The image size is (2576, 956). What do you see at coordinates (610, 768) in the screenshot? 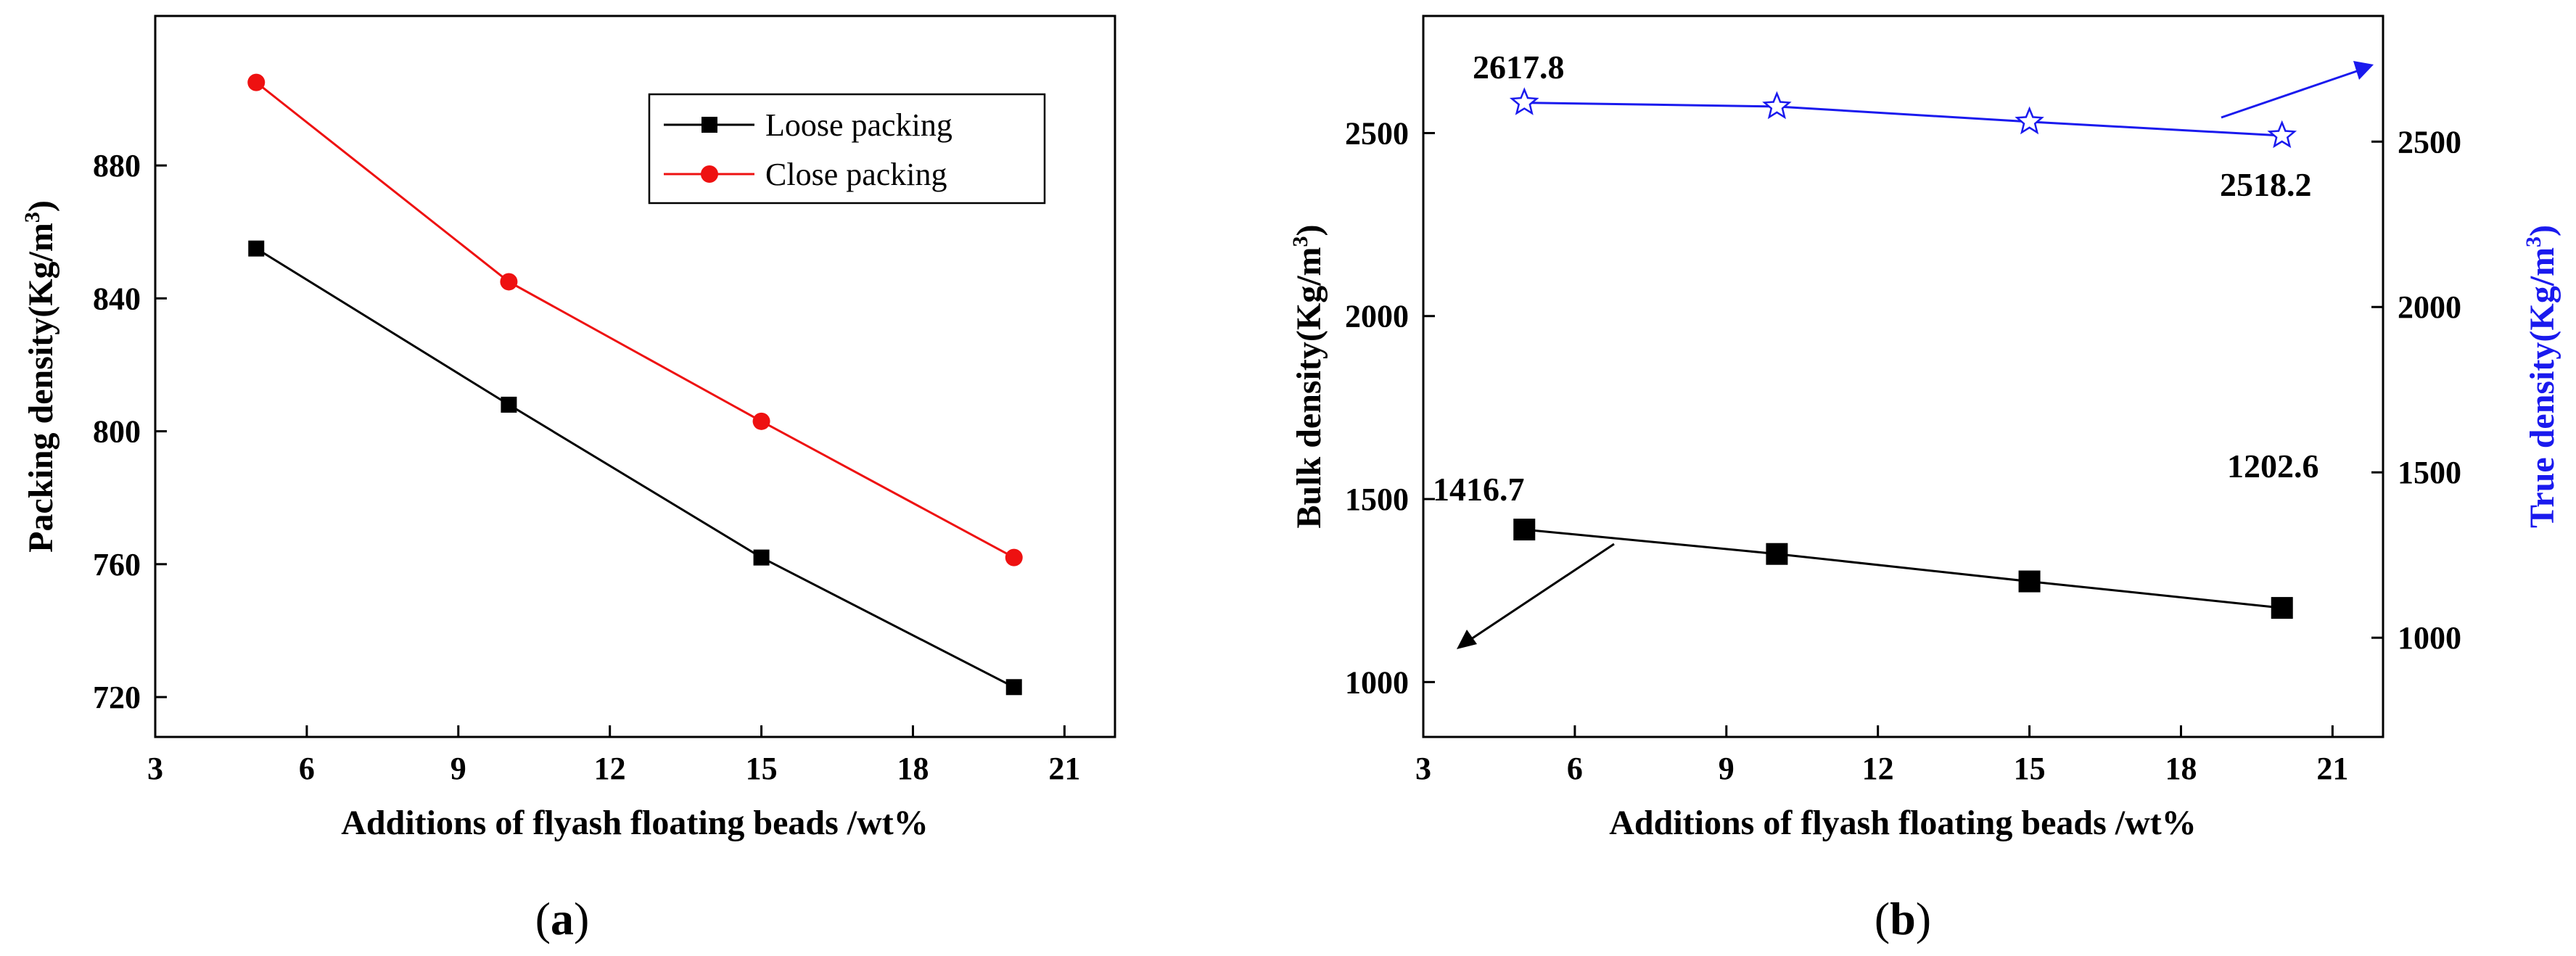
I see `panel-a-x-tick-label: 12` at bounding box center [610, 768].